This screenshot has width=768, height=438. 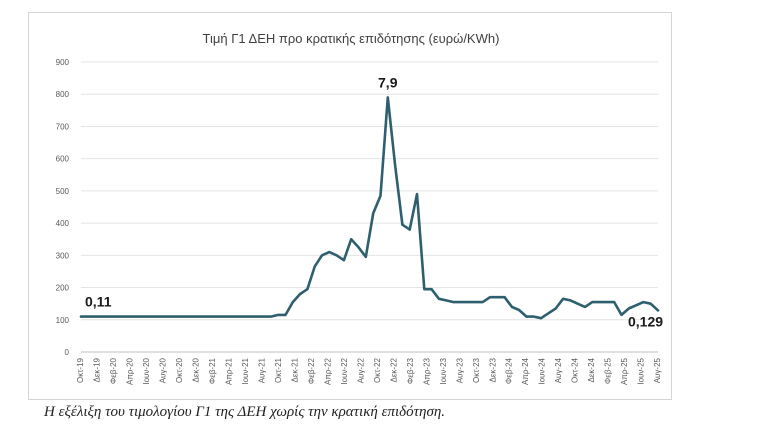 What do you see at coordinates (80, 369) in the screenshot?
I see `x-tick-label: Οκτ-19` at bounding box center [80, 369].